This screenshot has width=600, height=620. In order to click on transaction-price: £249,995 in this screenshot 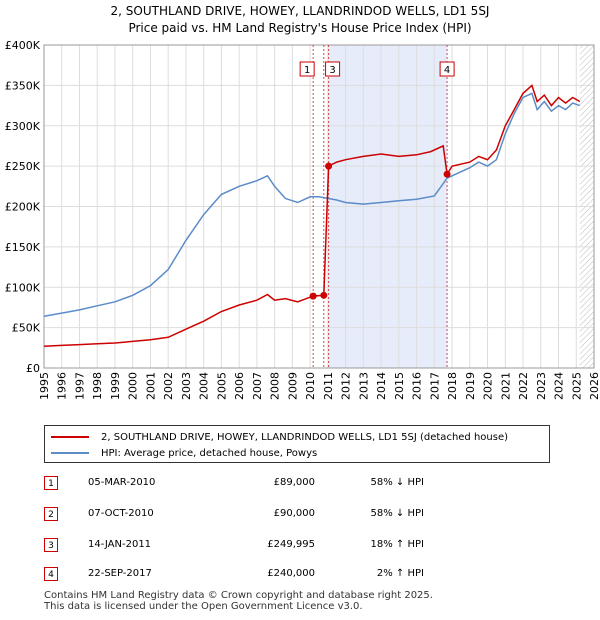, I will do `click(291, 544)`.